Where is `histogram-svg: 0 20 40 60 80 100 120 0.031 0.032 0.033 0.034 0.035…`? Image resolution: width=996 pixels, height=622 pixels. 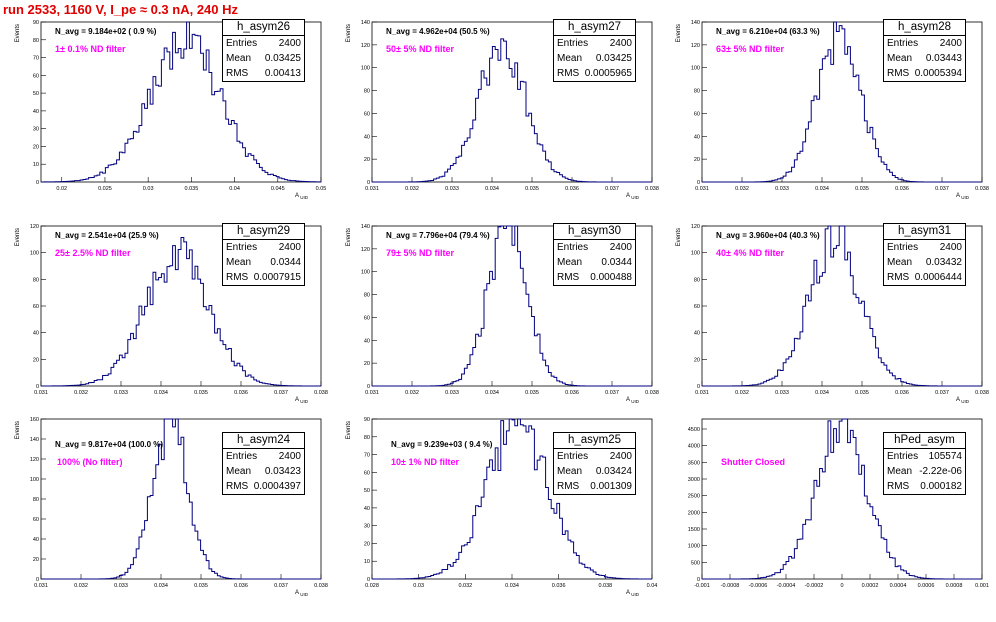
histogram-svg: 0 20 40 60 80 100 120 0.031 0.032 0.033 0.034 0.035… is located at coordinates (832, 314).